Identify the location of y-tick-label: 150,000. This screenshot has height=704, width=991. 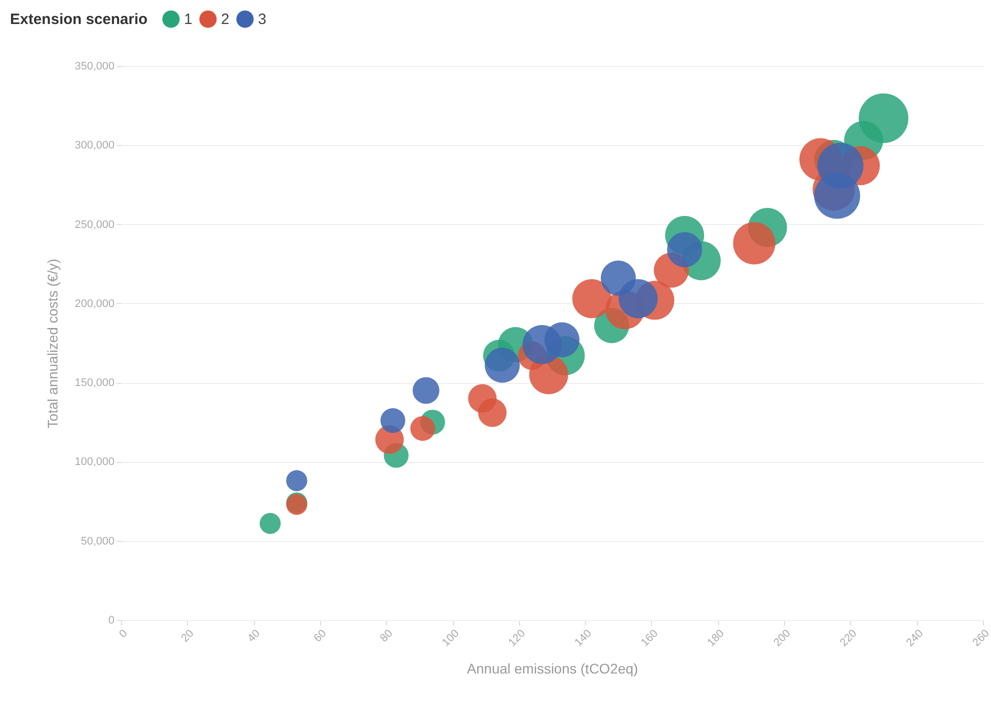
(94, 383).